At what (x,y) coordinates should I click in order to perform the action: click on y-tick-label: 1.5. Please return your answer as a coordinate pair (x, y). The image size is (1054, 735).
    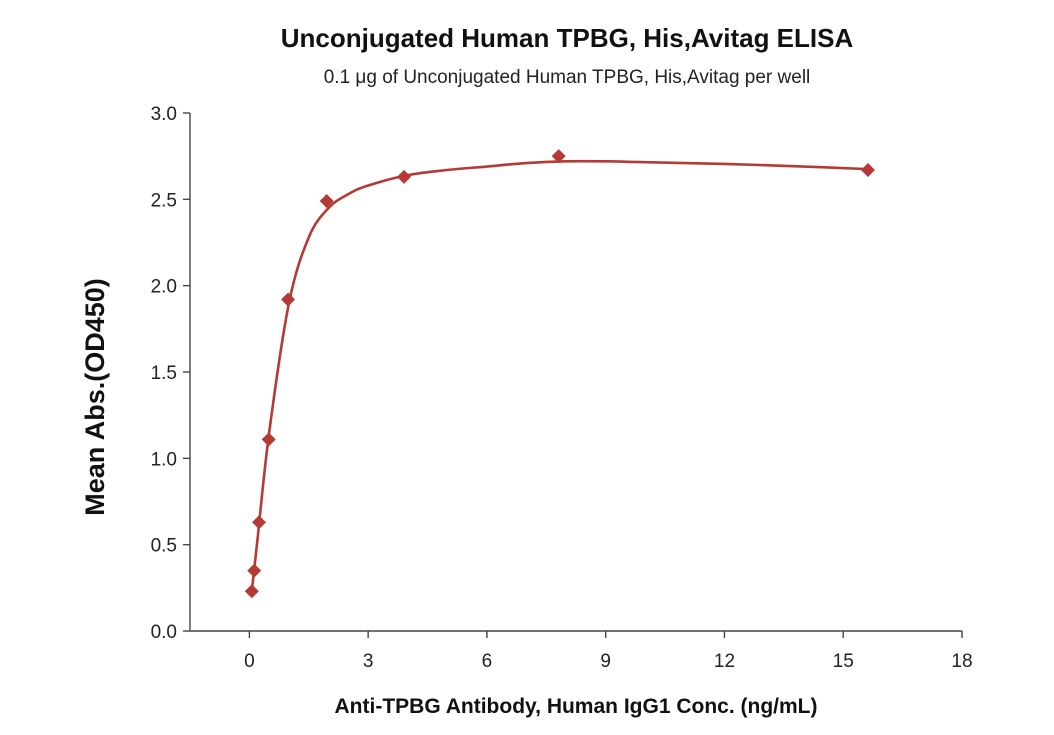
    Looking at the image, I should click on (164, 373).